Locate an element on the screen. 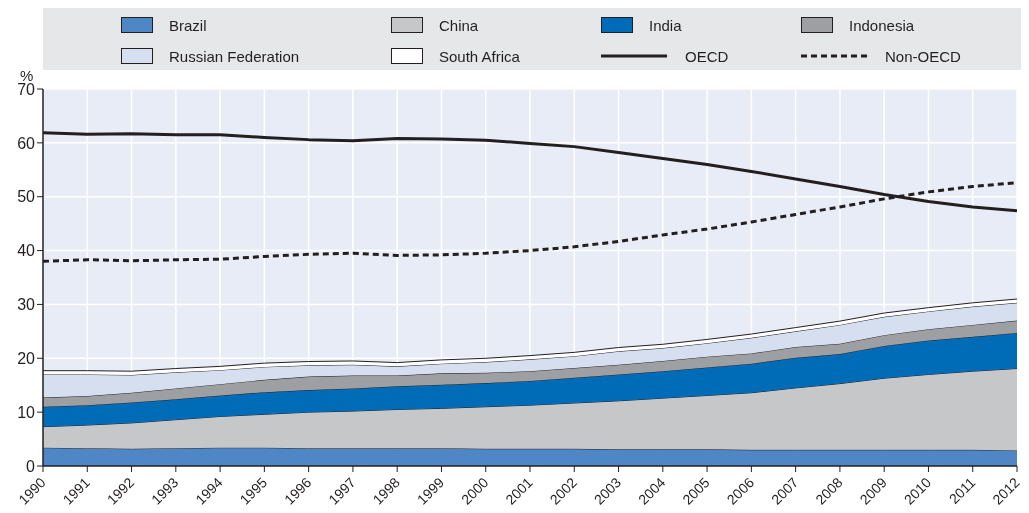 The height and width of the screenshot is (513, 1029). legend-label: Brazil is located at coordinates (188, 25).